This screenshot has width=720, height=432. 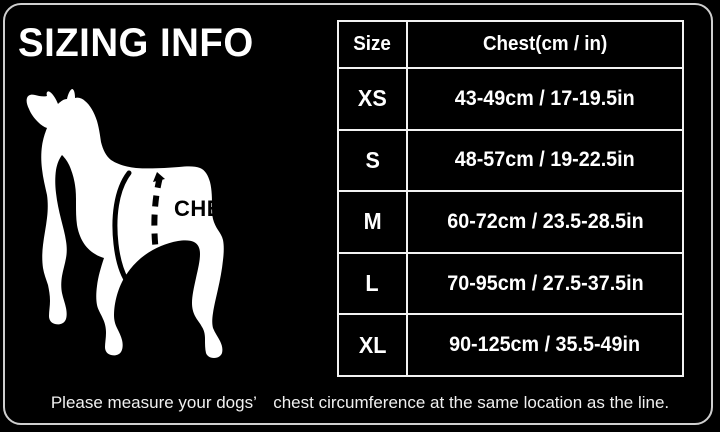 I want to click on chest-band-front-arc, so click(x=122, y=228).